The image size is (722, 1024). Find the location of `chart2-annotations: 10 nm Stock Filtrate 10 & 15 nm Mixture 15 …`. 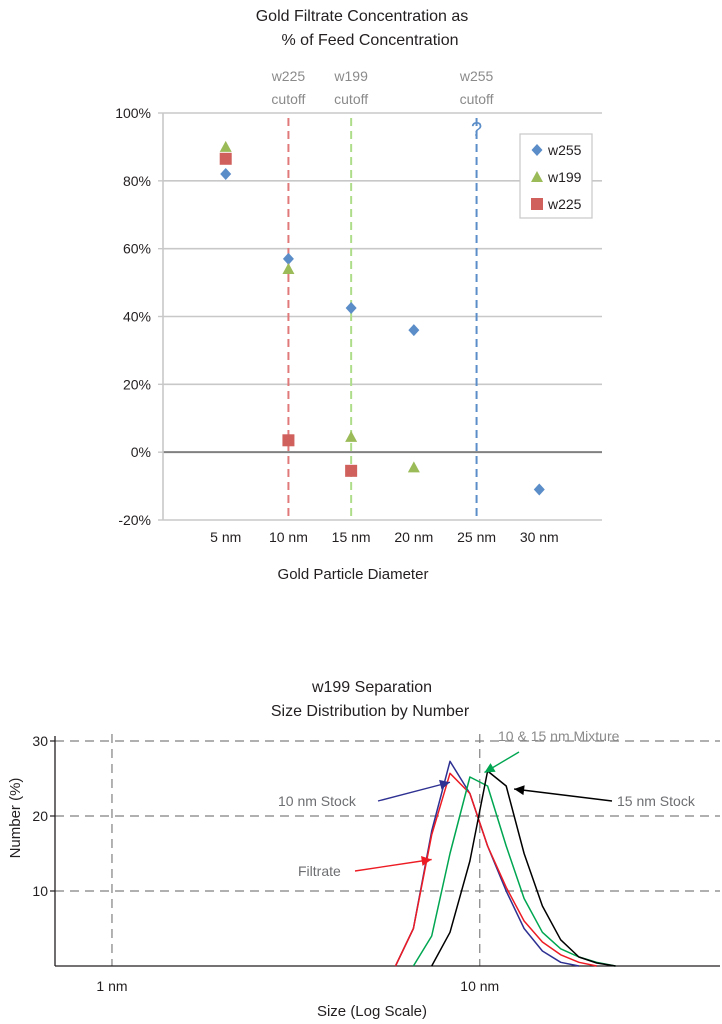

chart2-annotations: 10 nm Stock Filtrate 10 & 15 nm Mixture 15 … is located at coordinates (487, 803).